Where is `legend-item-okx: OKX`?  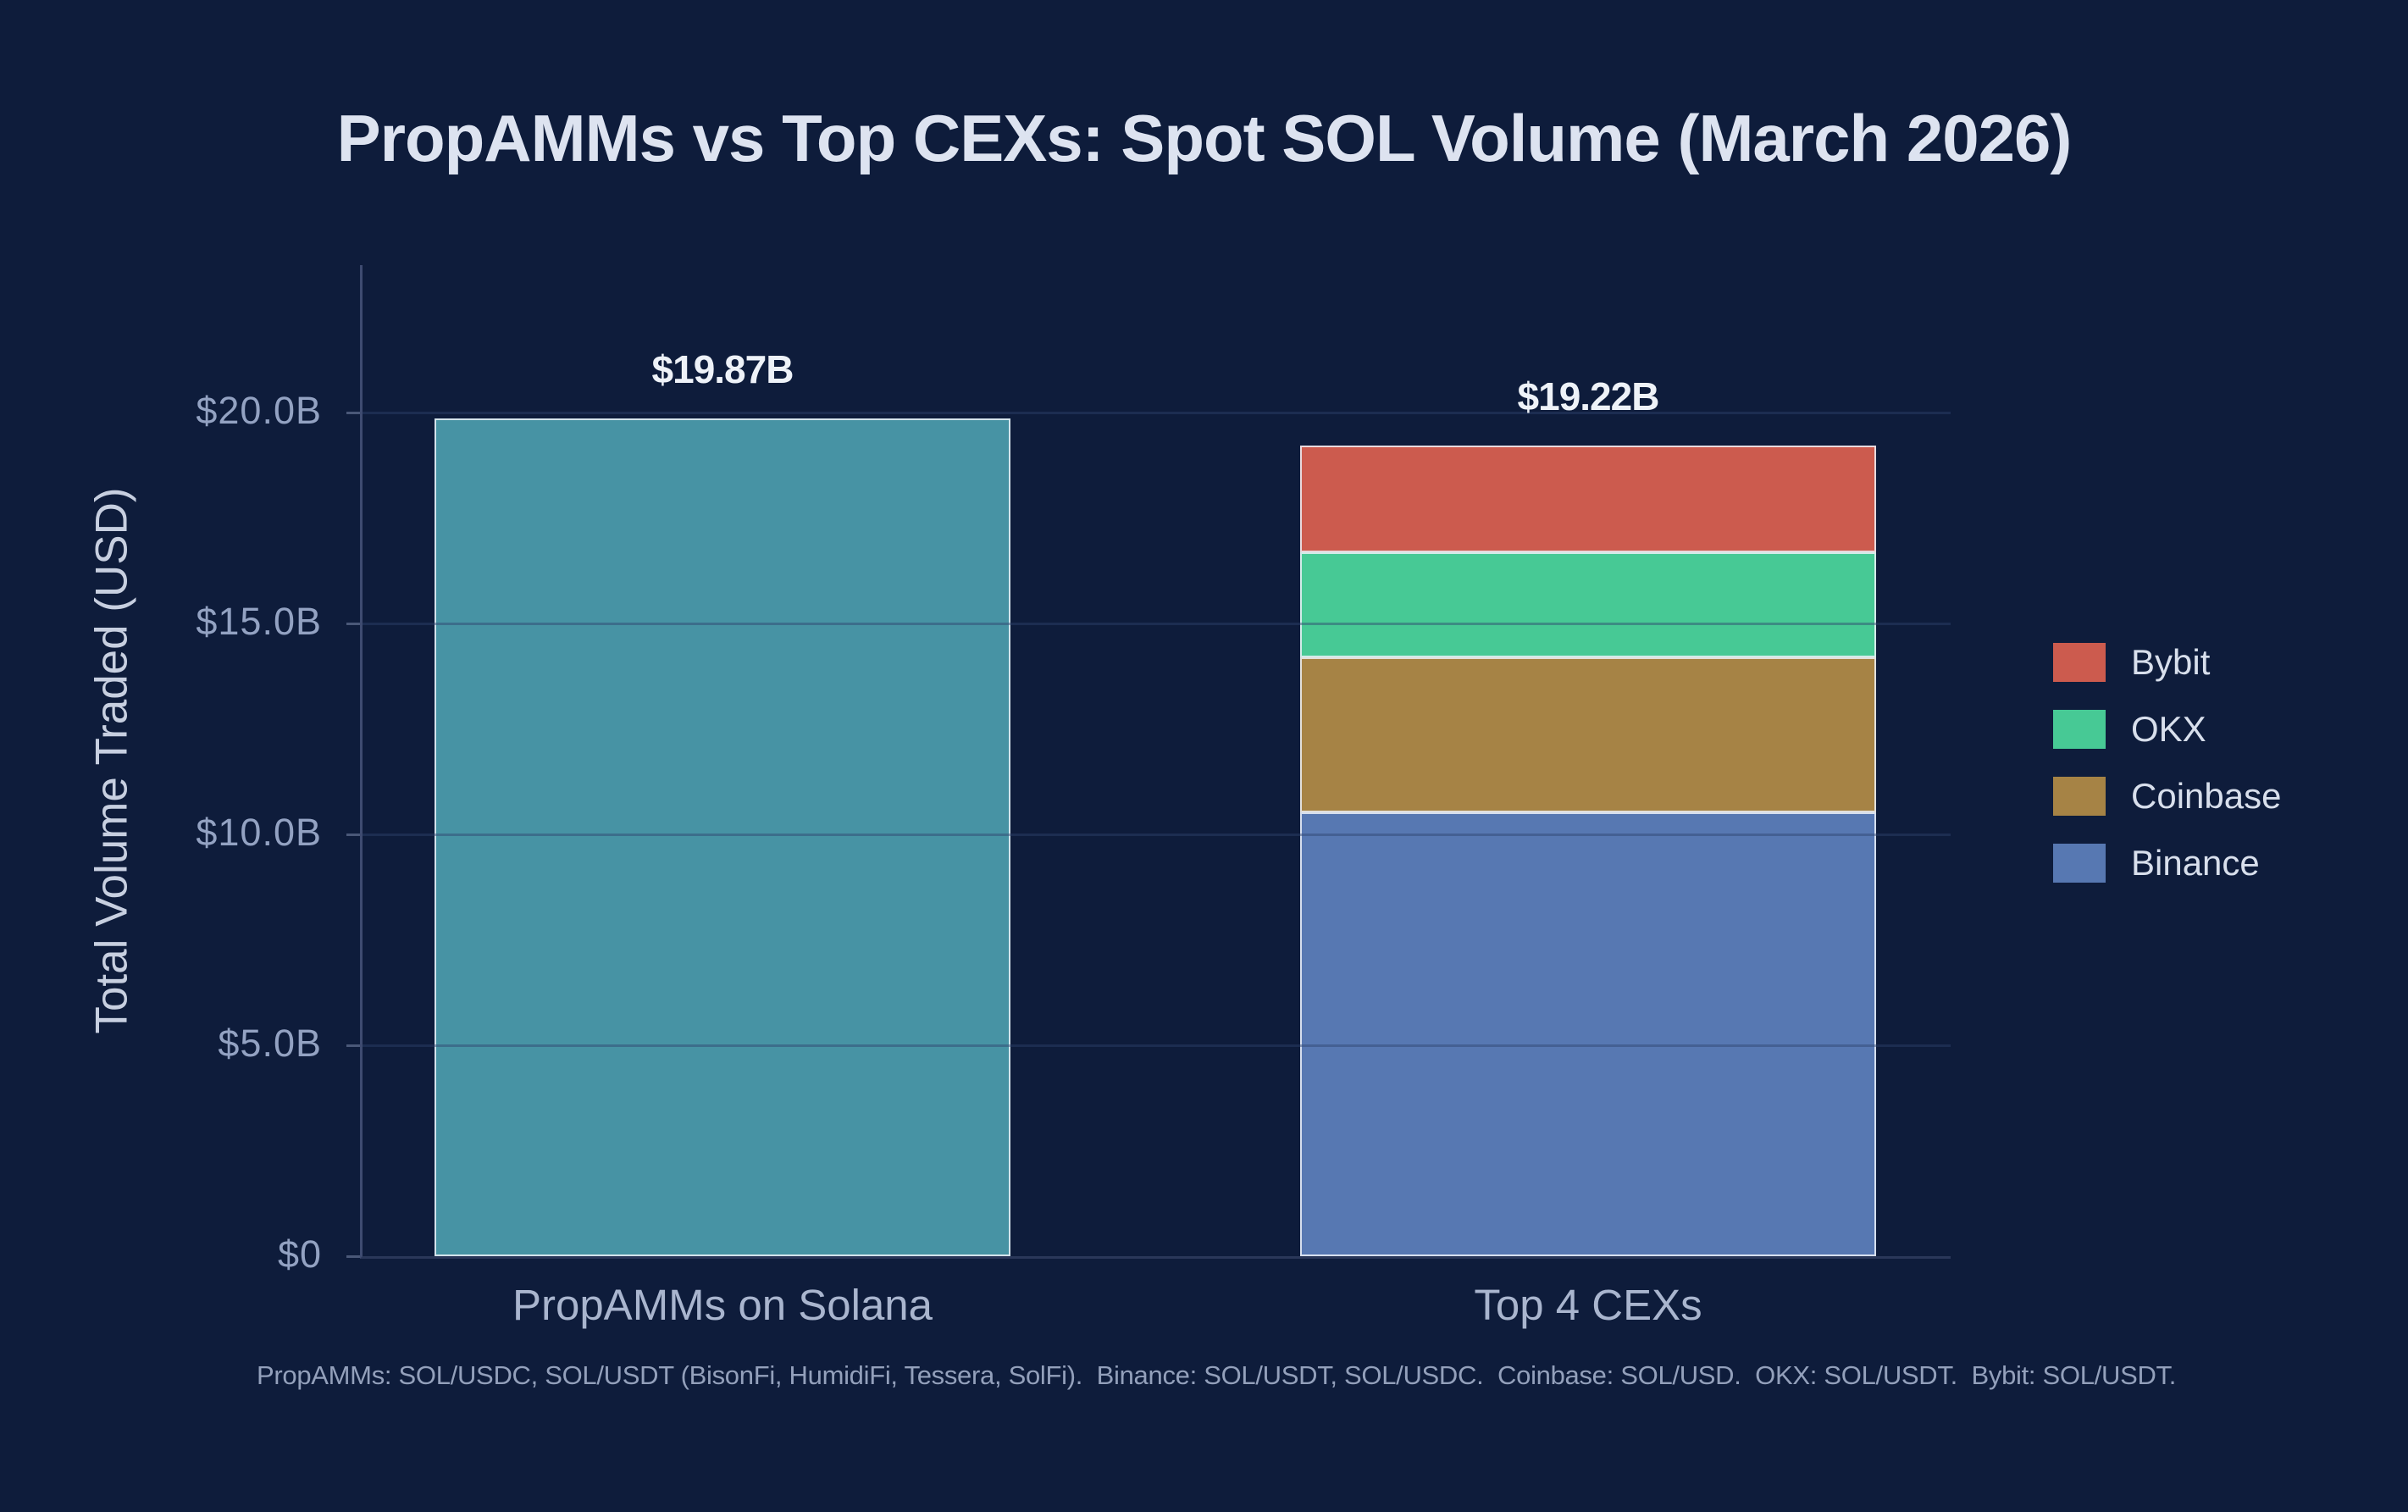
legend-item-okx: OKX is located at coordinates (2167, 729).